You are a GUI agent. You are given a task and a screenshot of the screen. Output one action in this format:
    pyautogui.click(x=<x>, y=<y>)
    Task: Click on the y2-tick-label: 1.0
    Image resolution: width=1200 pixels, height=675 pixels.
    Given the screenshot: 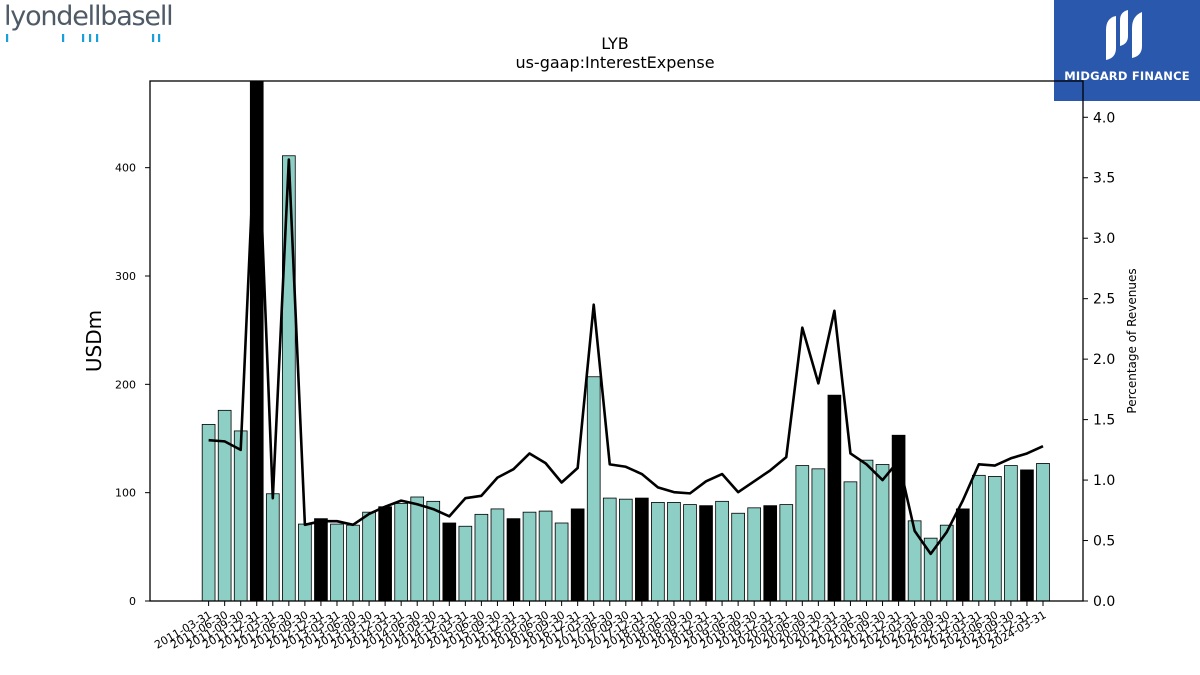 What is the action you would take?
    pyautogui.click(x=1104, y=481)
    